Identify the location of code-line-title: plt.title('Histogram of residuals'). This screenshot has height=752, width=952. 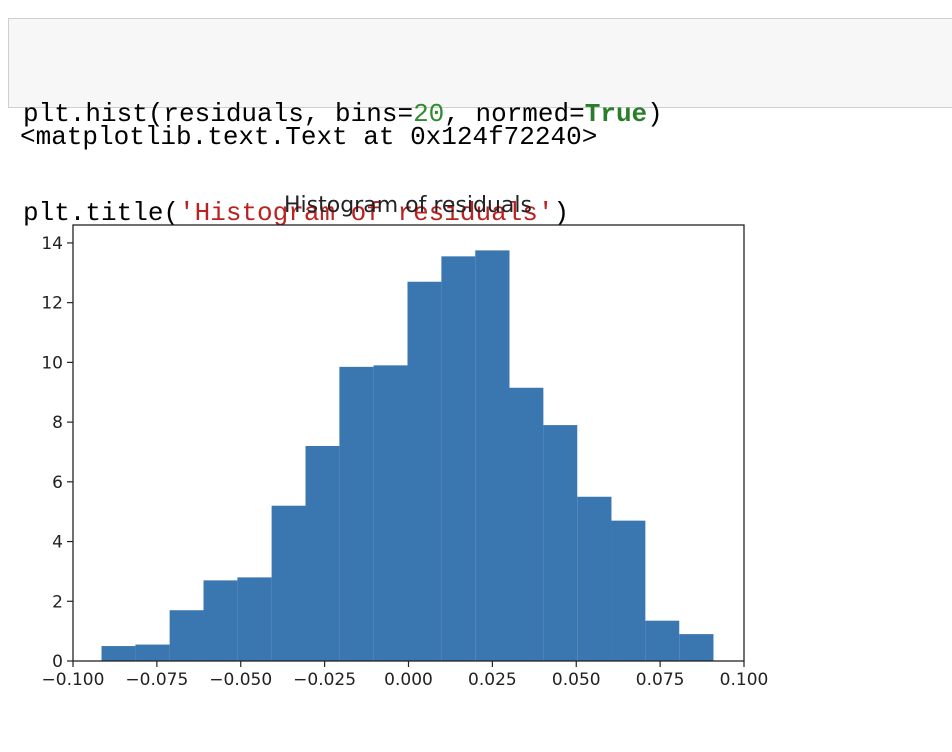
(487, 213).